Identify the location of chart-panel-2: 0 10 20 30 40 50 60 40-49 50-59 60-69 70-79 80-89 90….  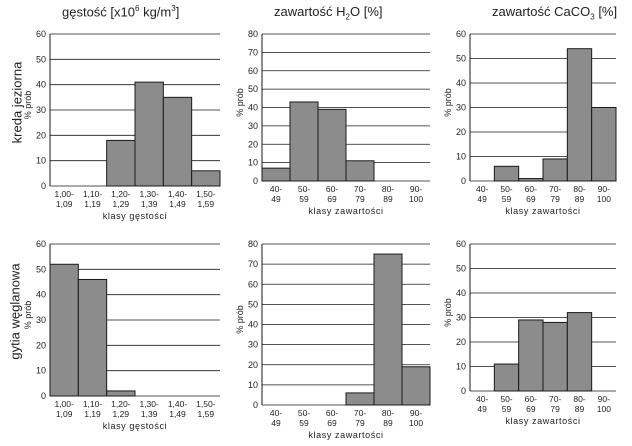
(530, 122).